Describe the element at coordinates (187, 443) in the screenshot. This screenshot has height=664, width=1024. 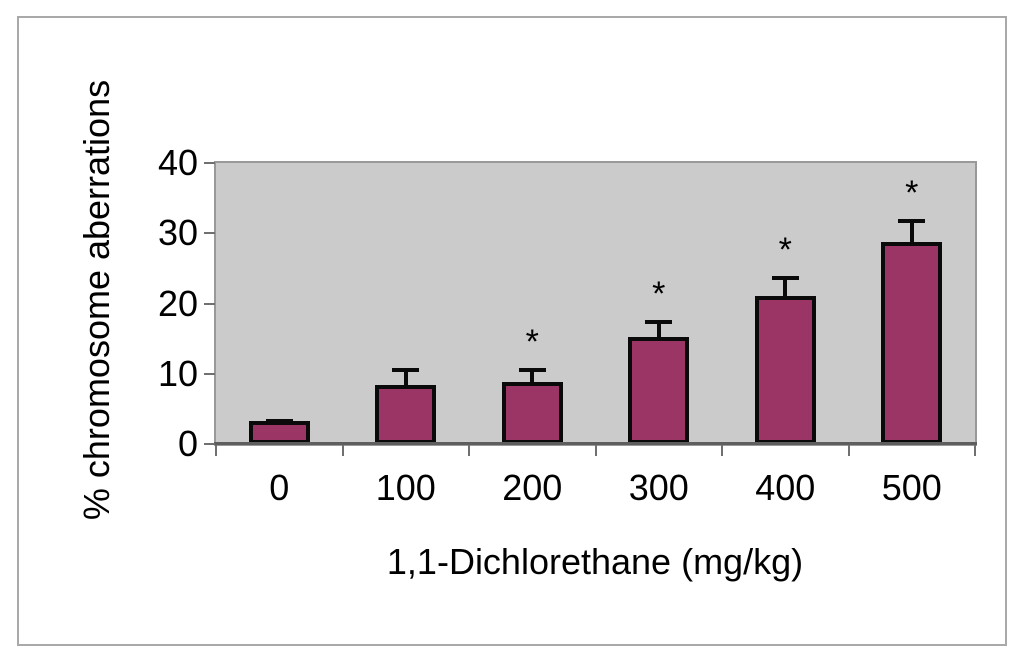
I see `y-tick-label: 0` at that location.